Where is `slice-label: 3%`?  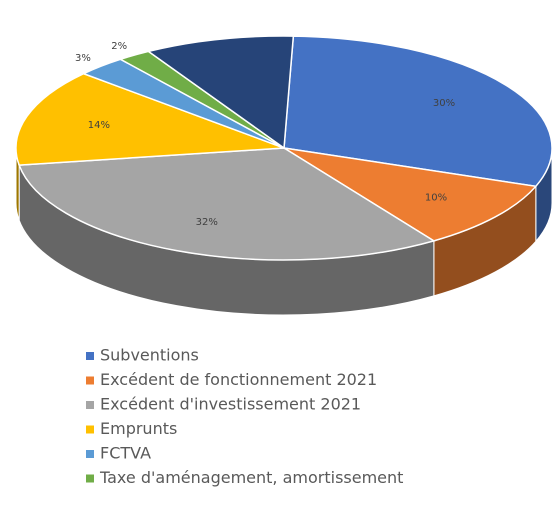
slice-label: 3% is located at coordinates (83, 58).